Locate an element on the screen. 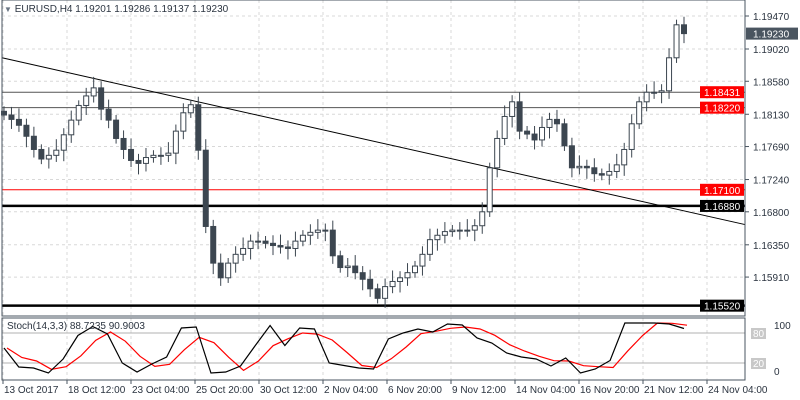 This screenshot has height=400, width=800. price-tick-label: 1.18580 is located at coordinates (771, 82).